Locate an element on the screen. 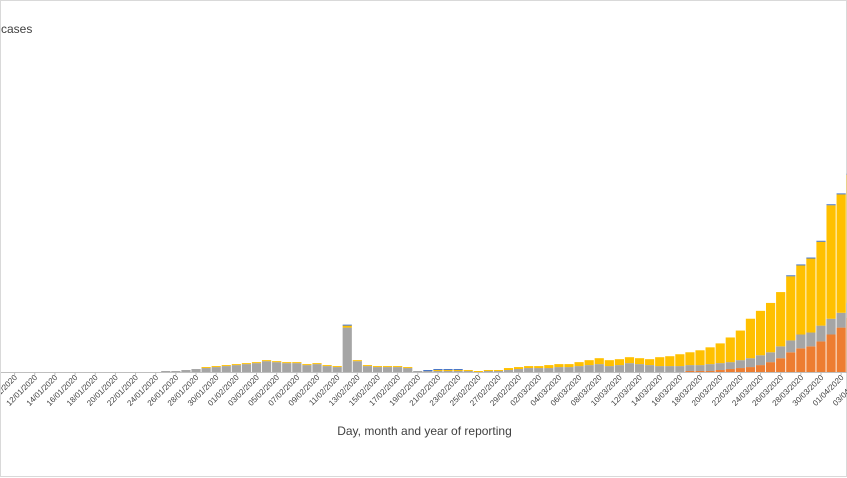 The width and height of the screenshot is (847, 478). x-axis-label: Day, month and year of reporting is located at coordinates (424, 431).